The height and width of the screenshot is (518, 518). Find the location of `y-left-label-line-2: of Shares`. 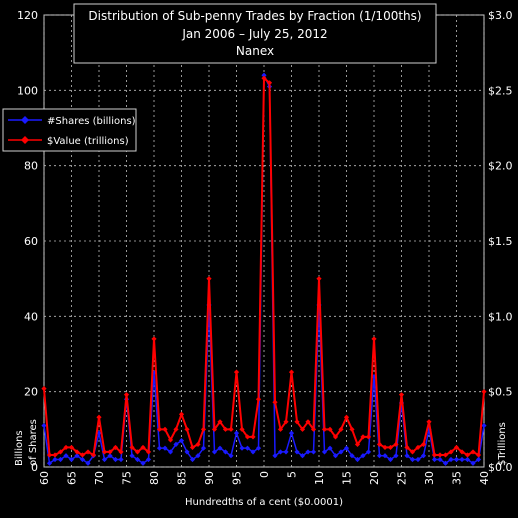

y-left-label-line-2: of Shares is located at coordinates (33, 442).